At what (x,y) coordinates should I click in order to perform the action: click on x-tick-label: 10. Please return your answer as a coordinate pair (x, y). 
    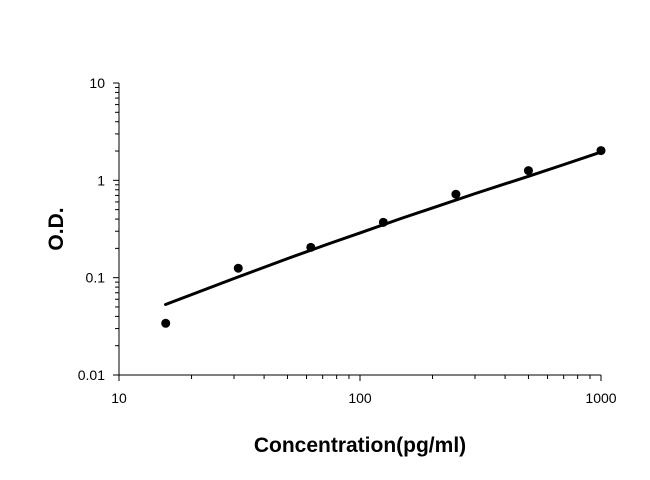
    Looking at the image, I should click on (119, 398).